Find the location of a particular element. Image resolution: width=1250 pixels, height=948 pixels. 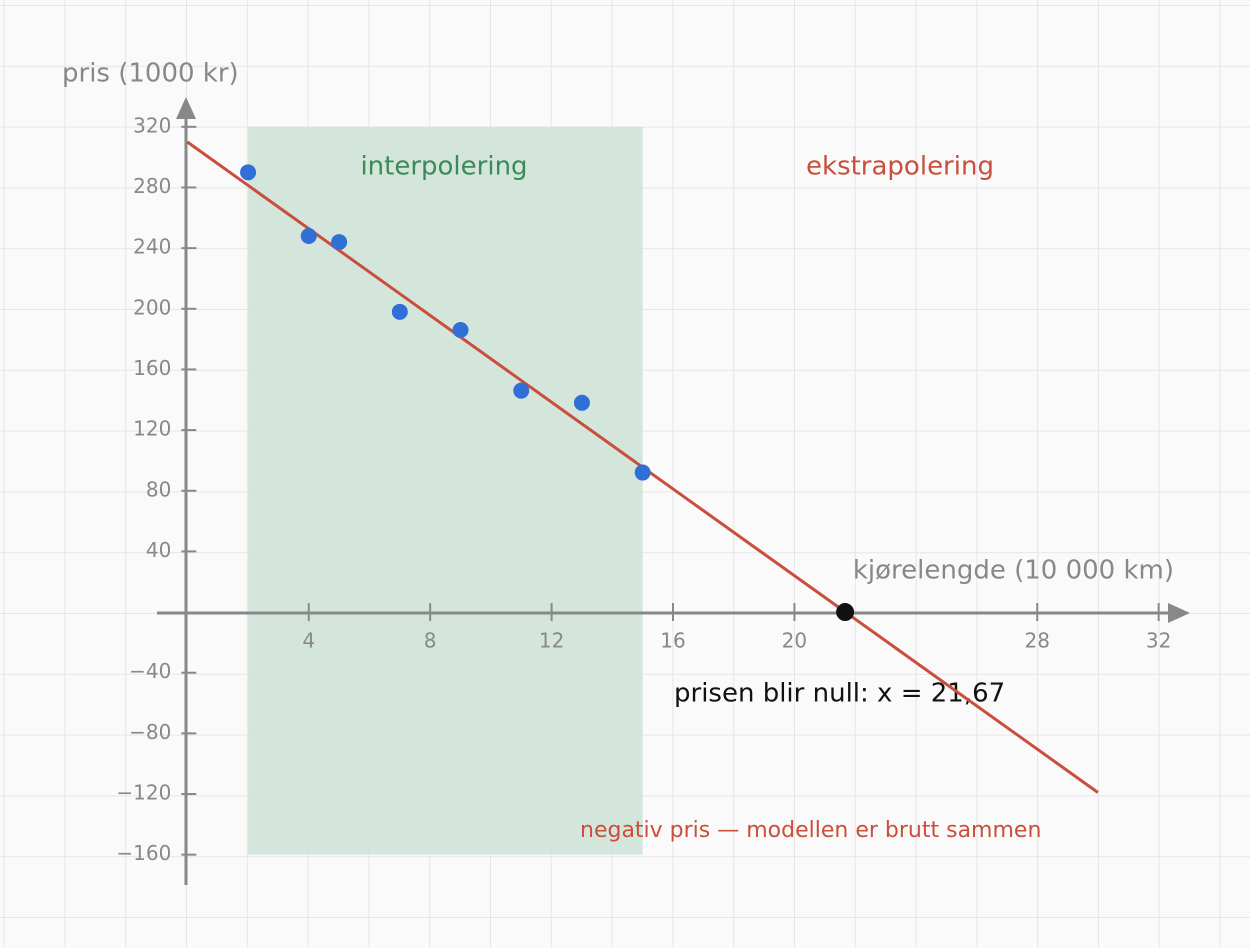

extrapolation-label: ekstrapolering is located at coordinates (900, 167).